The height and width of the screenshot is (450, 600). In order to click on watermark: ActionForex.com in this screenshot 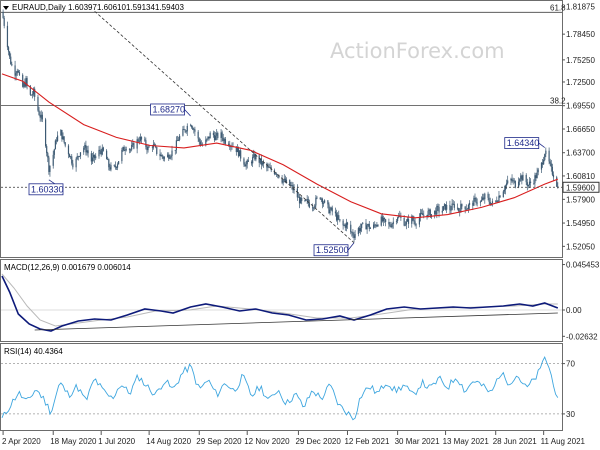, I will do `click(417, 51)`.